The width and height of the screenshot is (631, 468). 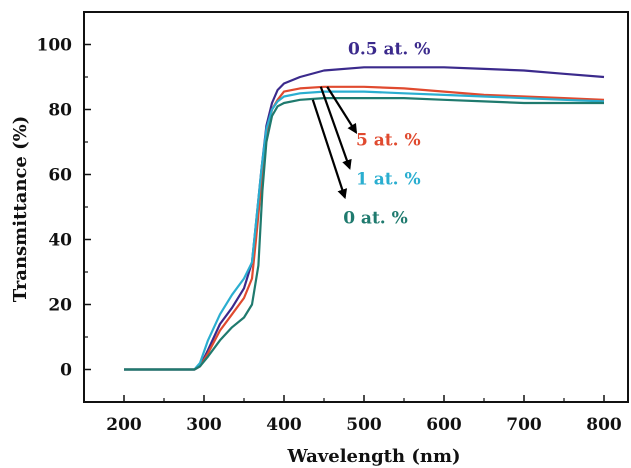 What do you see at coordinates (373, 456) in the screenshot?
I see `x-axis-label: Wavelength (nm)` at bounding box center [373, 456].